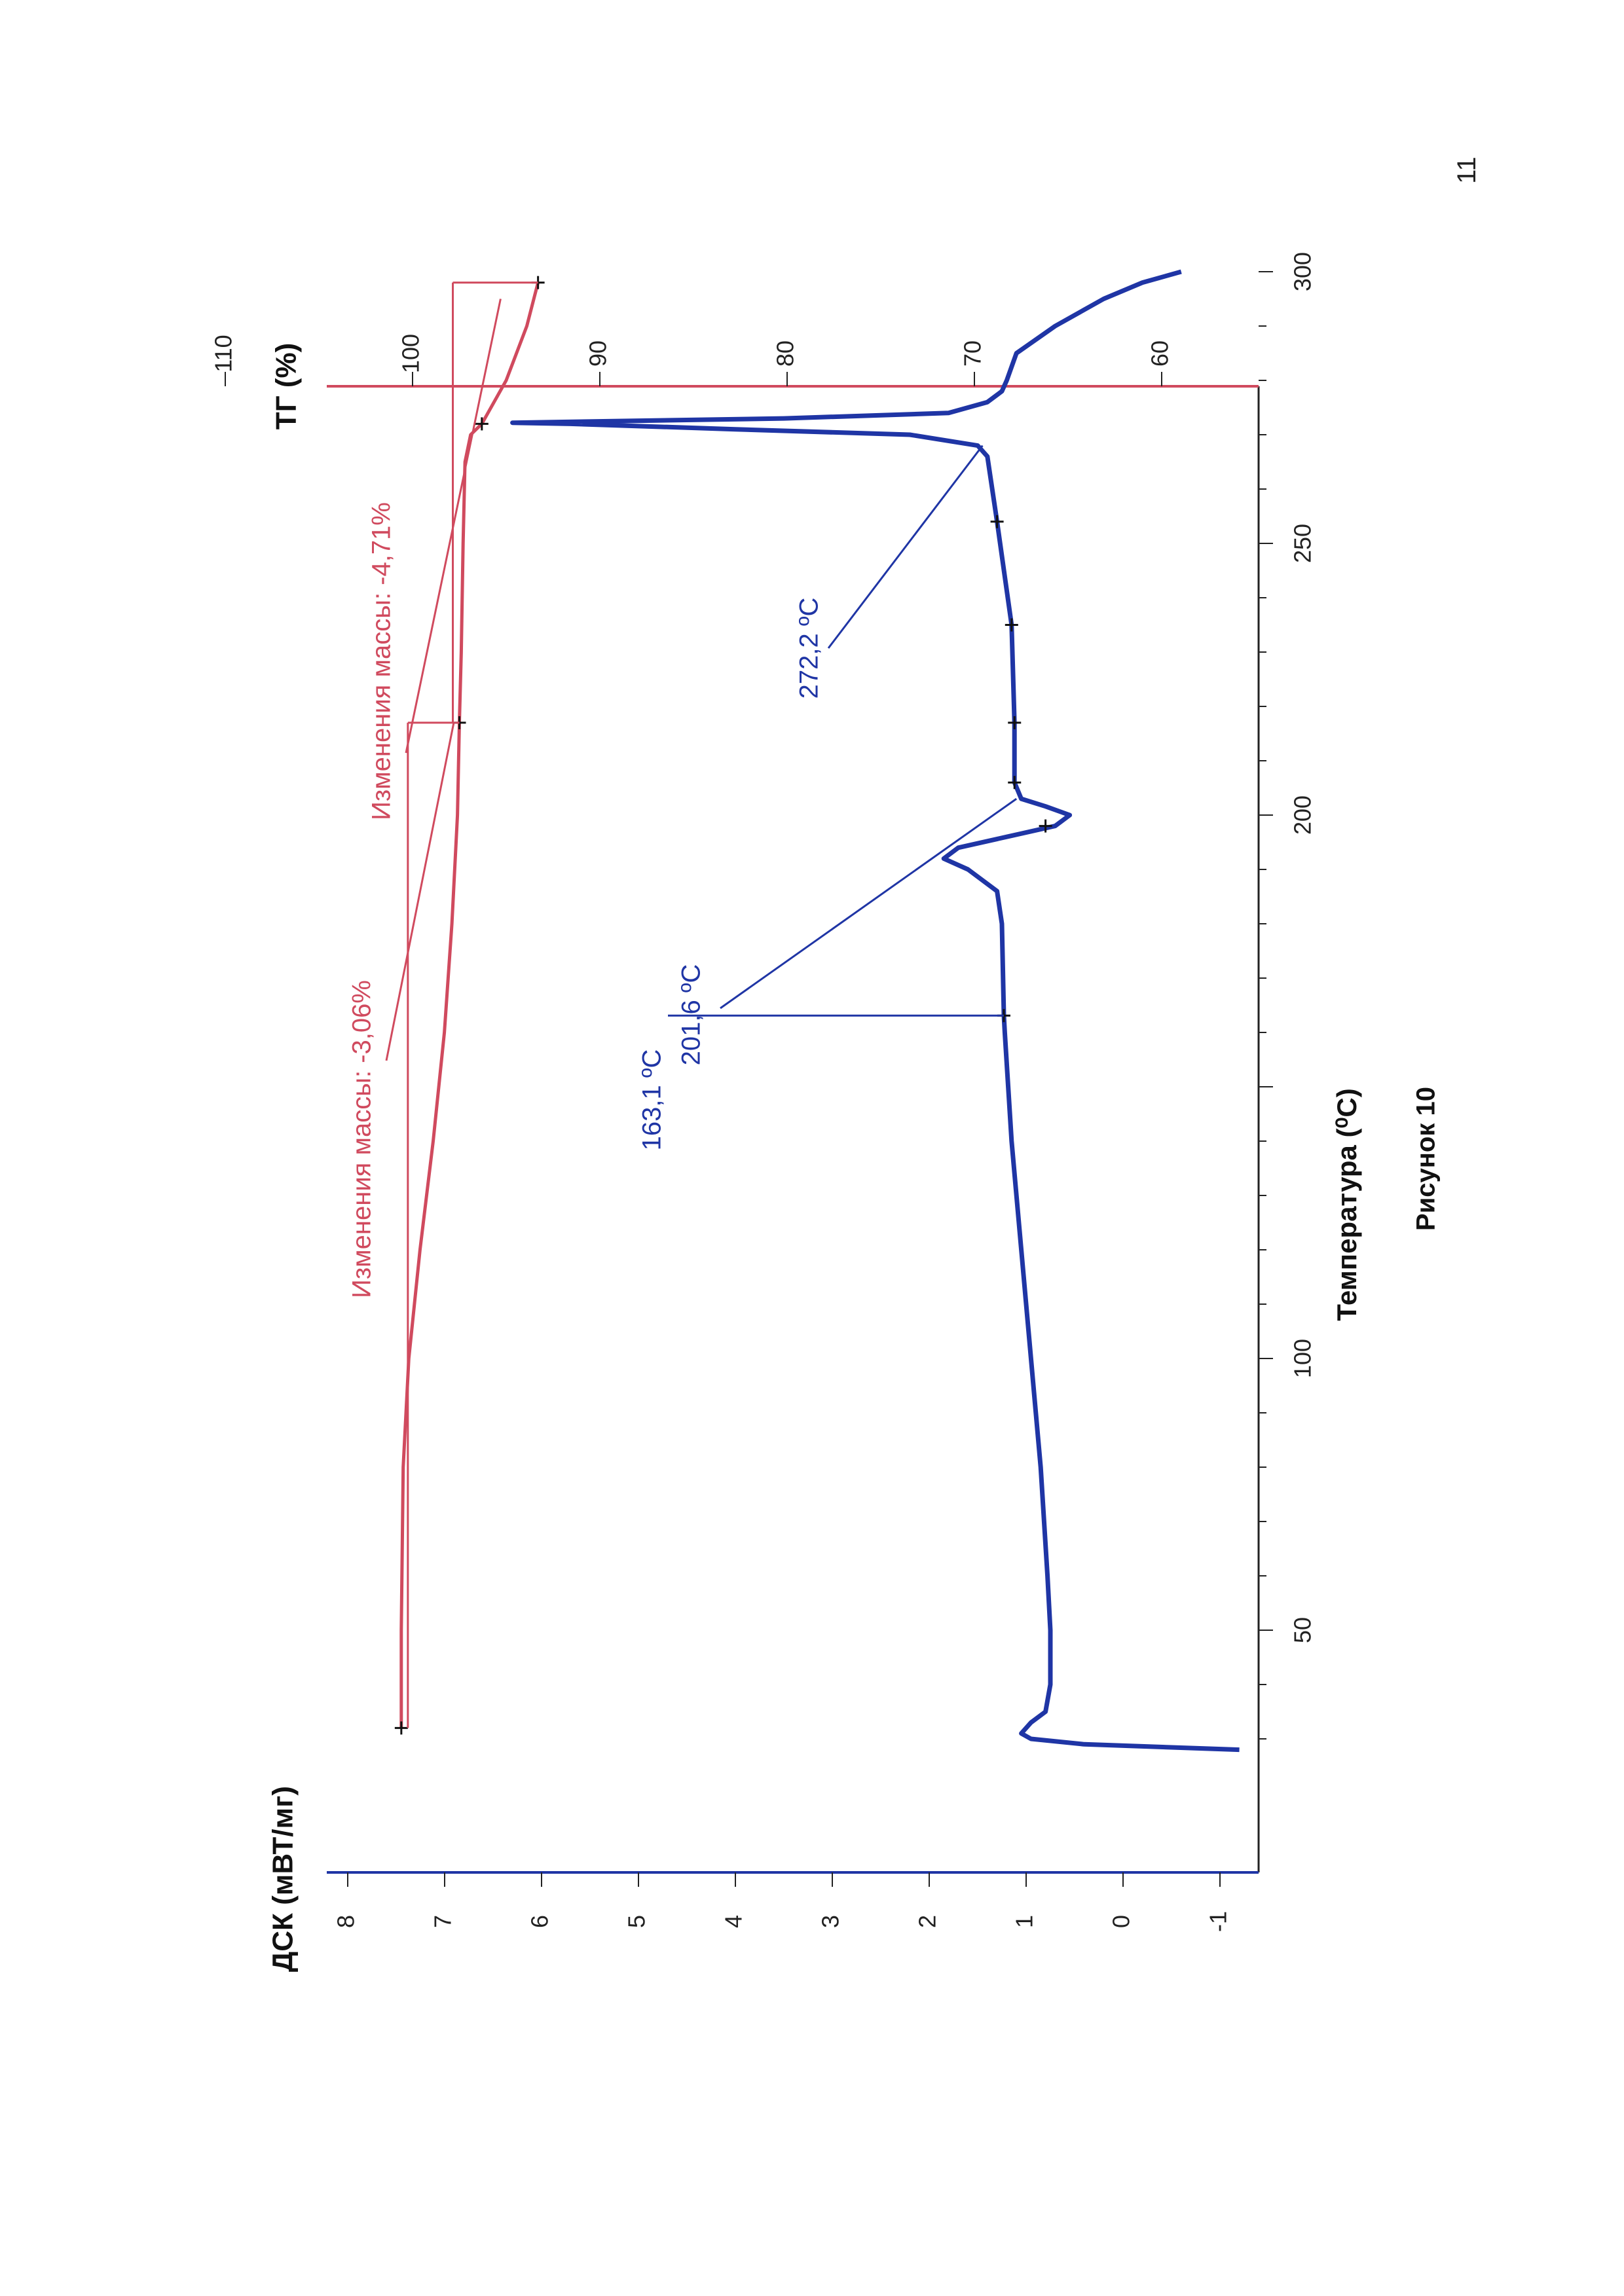 The width and height of the screenshot is (1624, 2296). What do you see at coordinates (972, 353) in the screenshot?
I see `tg-tick-label: 70` at bounding box center [972, 353].